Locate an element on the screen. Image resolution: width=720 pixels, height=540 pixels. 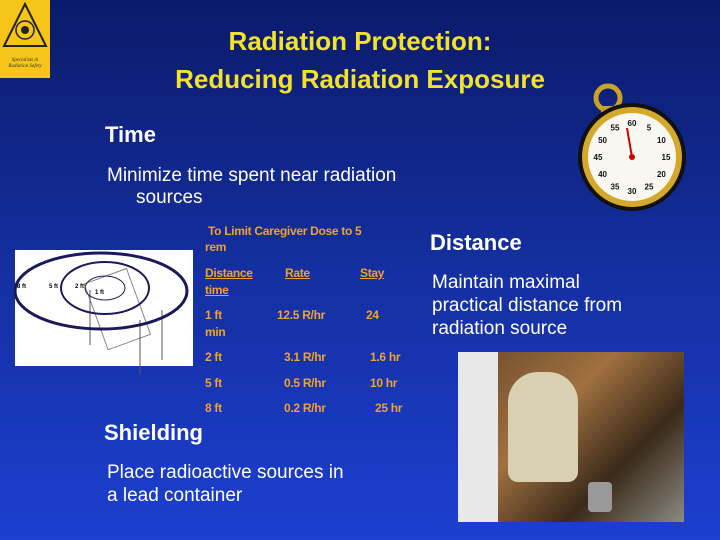
stopwatch-number: 50 is located at coordinates (602, 140).